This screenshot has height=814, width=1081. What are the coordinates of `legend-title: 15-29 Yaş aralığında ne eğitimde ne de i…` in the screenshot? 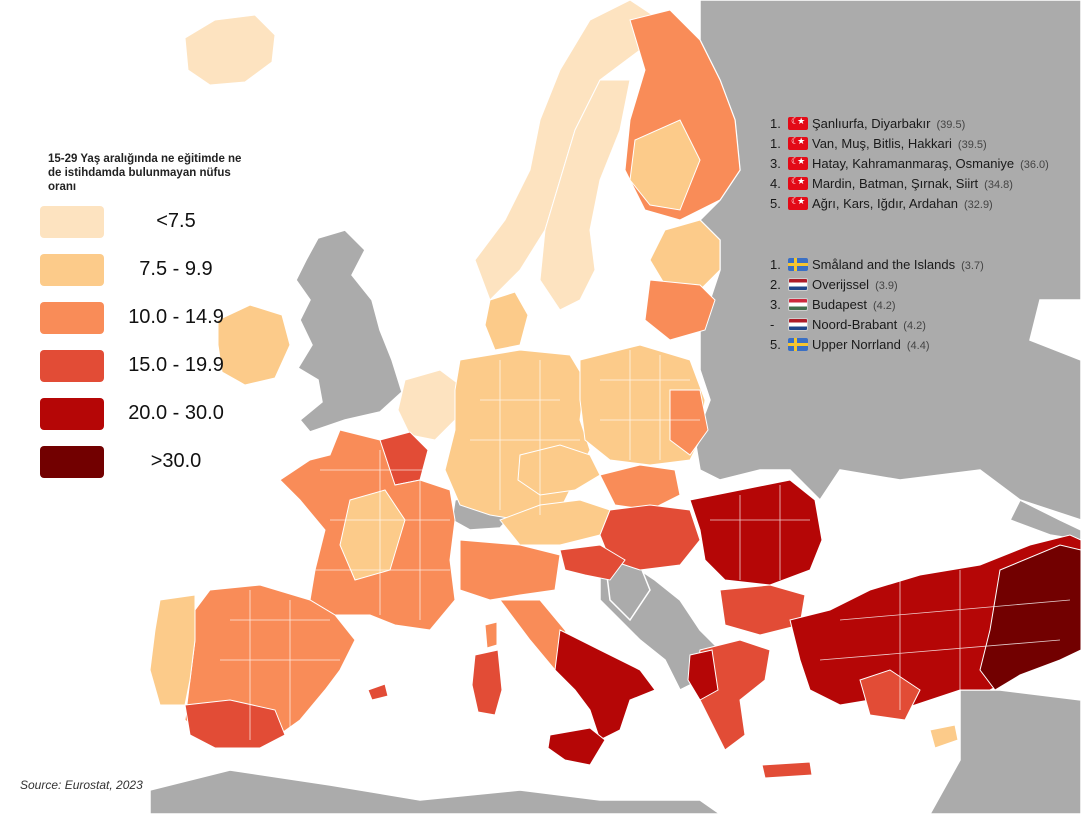 It's located at (145, 173).